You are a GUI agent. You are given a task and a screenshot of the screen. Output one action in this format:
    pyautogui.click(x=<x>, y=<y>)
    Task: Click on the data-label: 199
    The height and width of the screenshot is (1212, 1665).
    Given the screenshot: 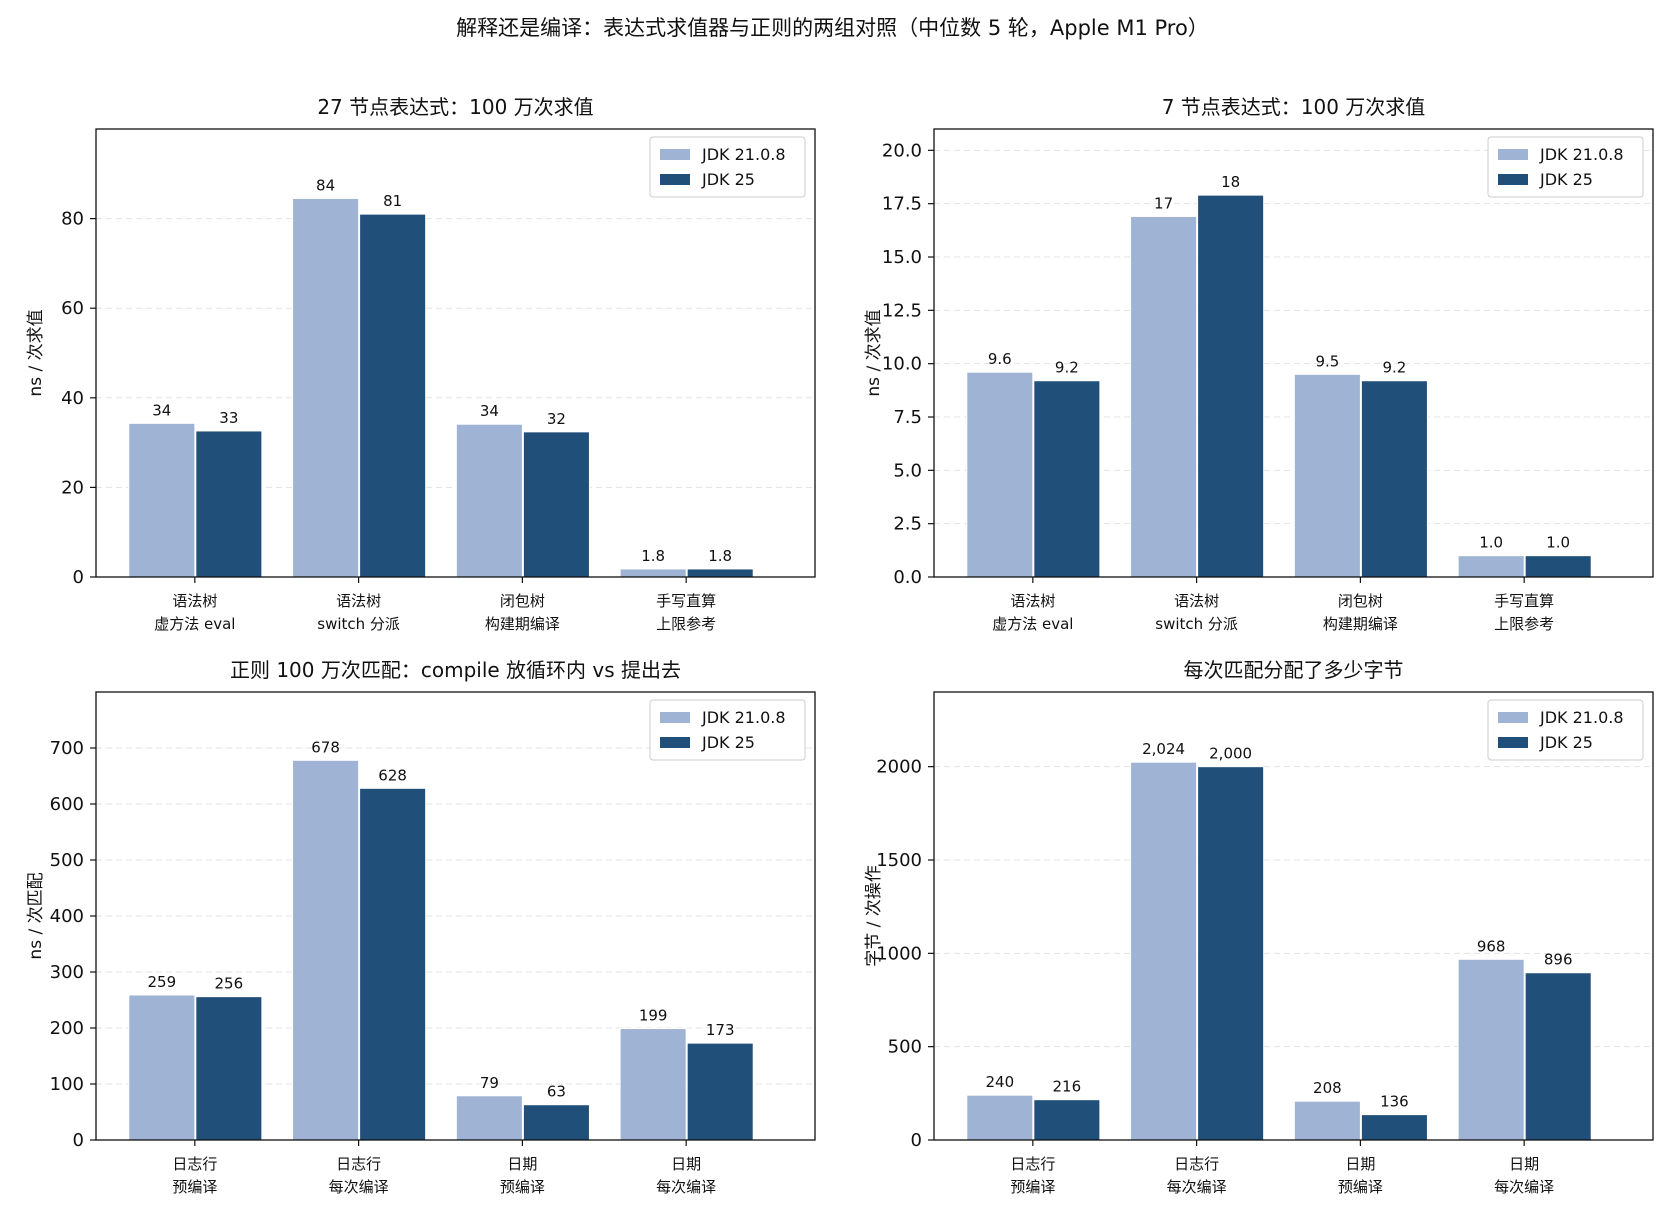 What is the action you would take?
    pyautogui.click(x=653, y=1016)
    